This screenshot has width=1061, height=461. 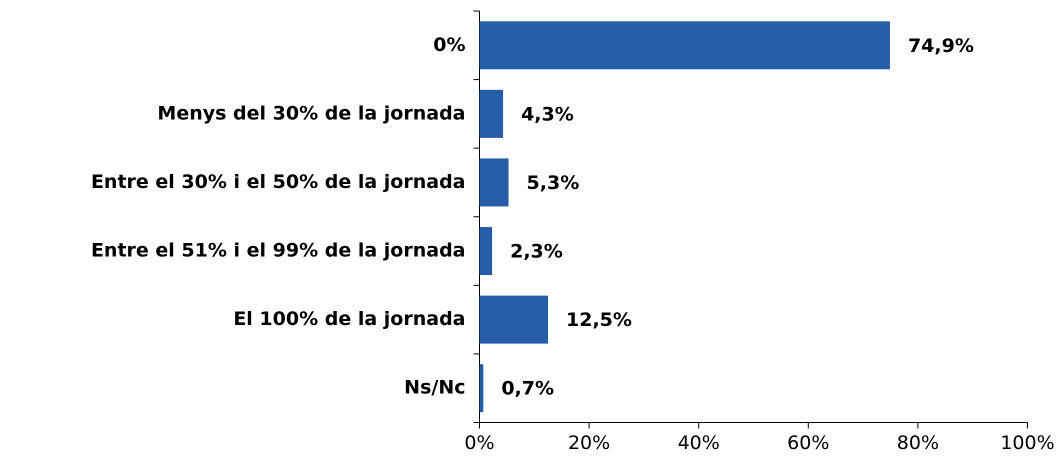 What do you see at coordinates (547, 114) in the screenshot?
I see `value-label: 4,3%` at bounding box center [547, 114].